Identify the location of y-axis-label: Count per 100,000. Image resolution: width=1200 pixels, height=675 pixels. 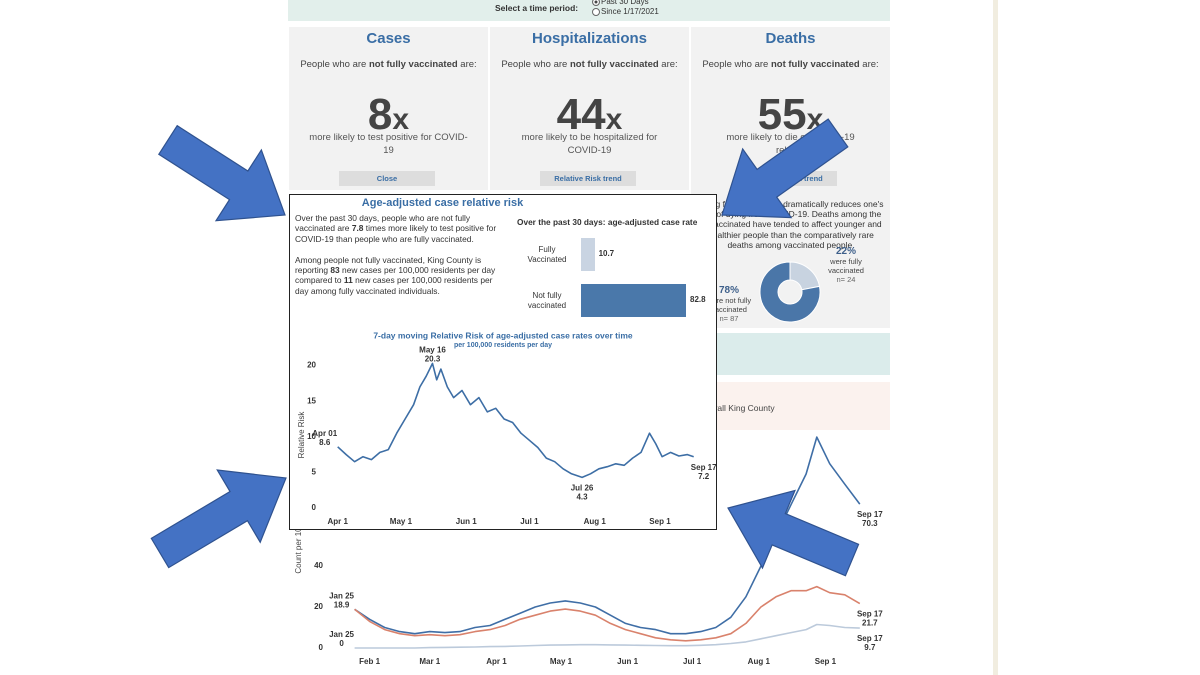
(298, 540).